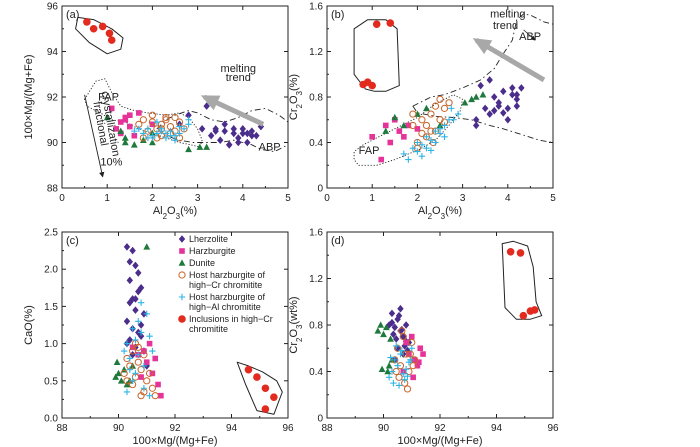 This screenshot has width=700, height=447. What do you see at coordinates (202, 263) in the screenshot?
I see `legend-label-dunite: Dunite` at bounding box center [202, 263].